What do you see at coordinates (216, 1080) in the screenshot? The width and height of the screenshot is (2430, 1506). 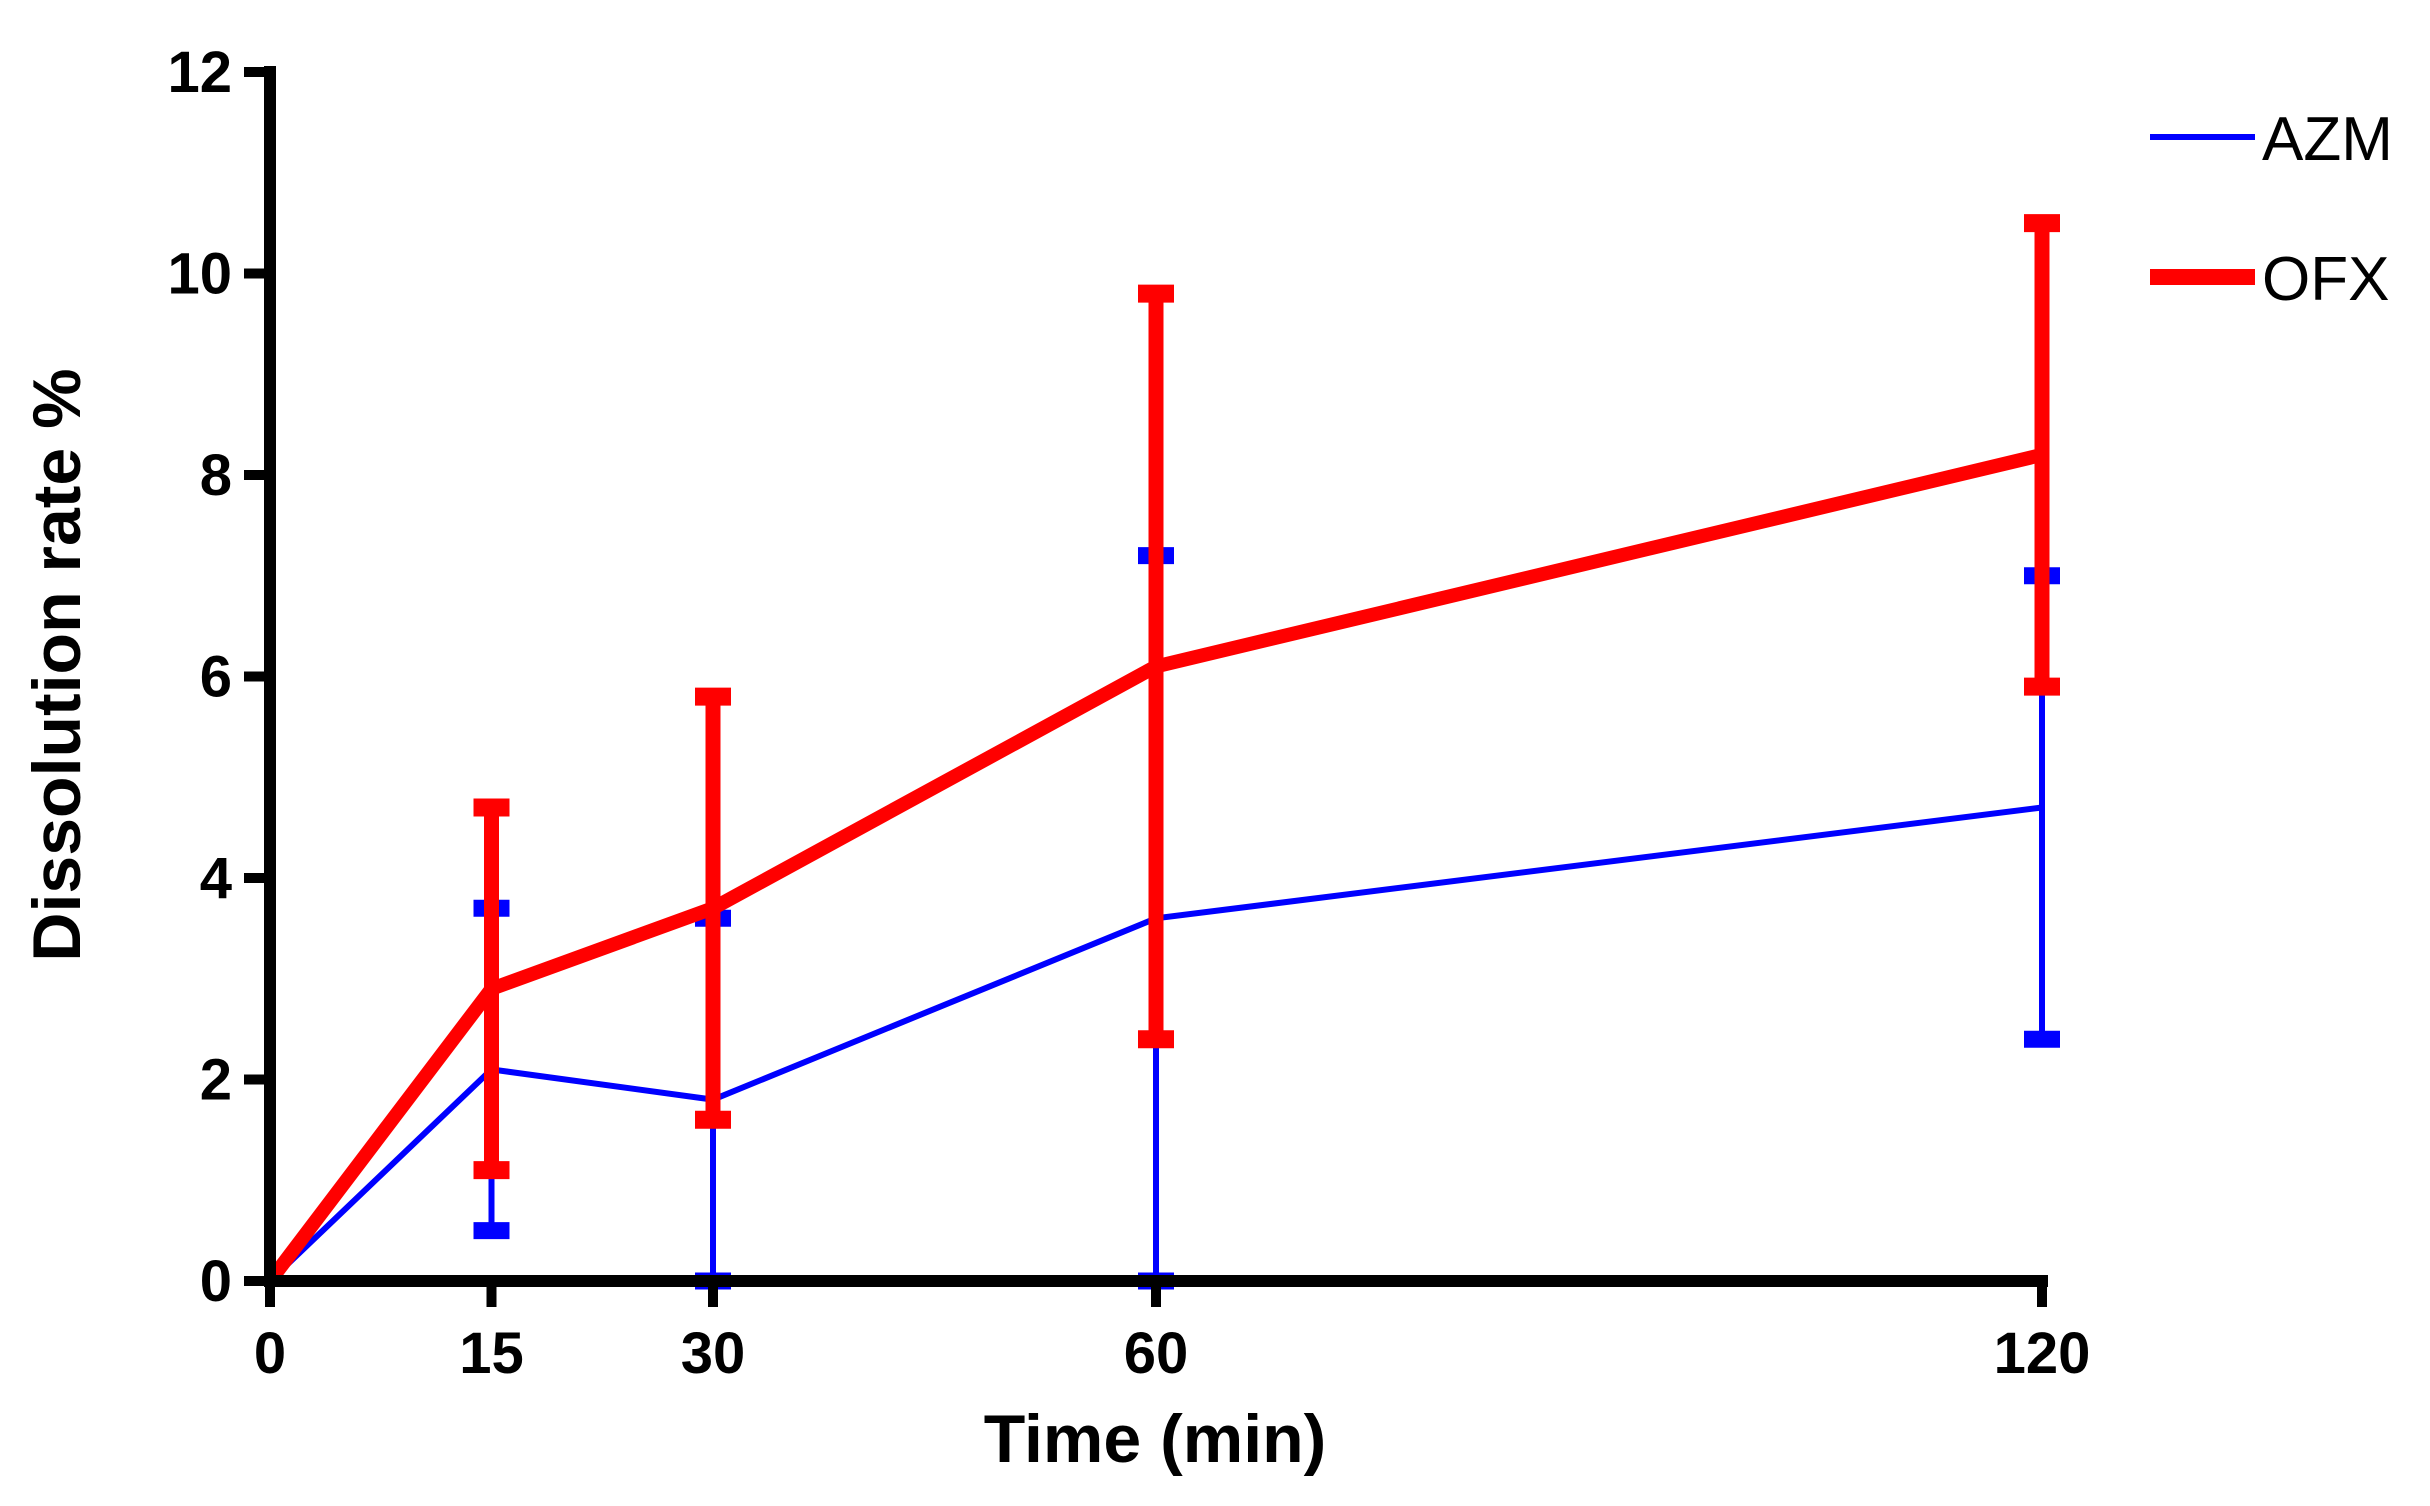 I see `y-tick-label: 2` at bounding box center [216, 1080].